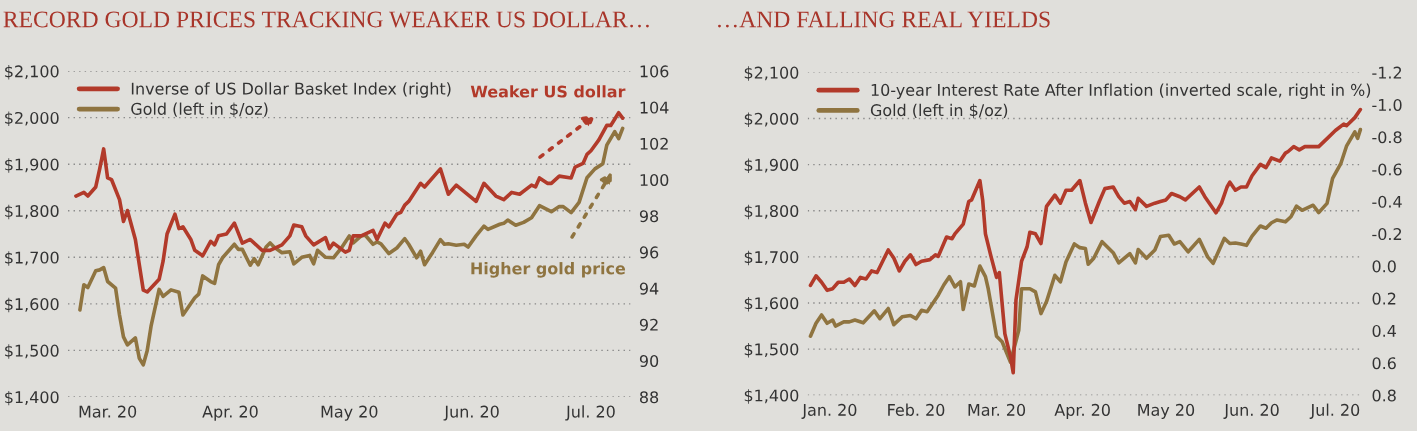 The height and width of the screenshot is (431, 1417). I want to click on x-tick-label: Jan. 20, so click(829, 411).